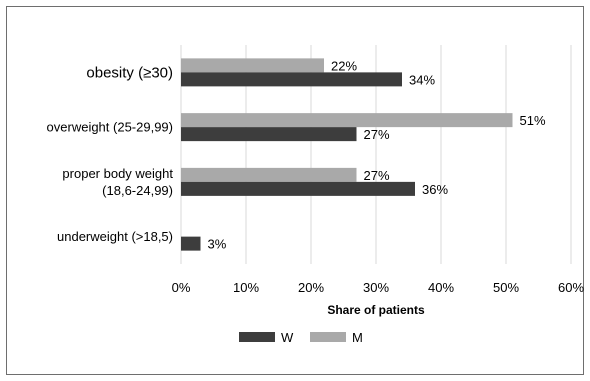  What do you see at coordinates (129, 73) in the screenshot?
I see `category-label: obesity (≥30)` at bounding box center [129, 73].